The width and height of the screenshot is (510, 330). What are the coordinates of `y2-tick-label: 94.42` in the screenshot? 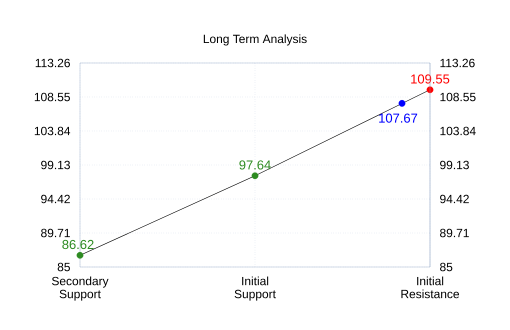 It's located at (454, 199).